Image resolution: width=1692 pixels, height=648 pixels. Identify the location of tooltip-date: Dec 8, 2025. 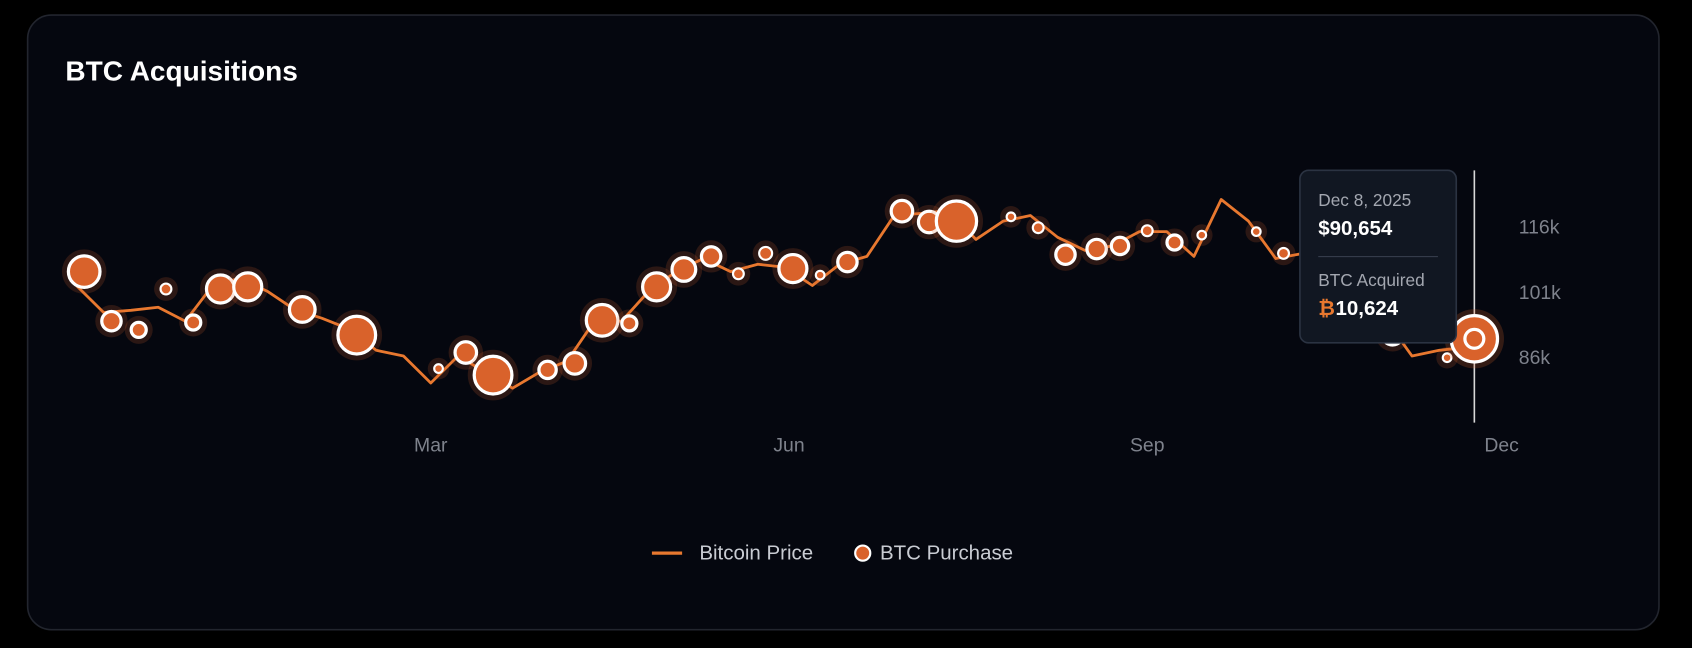
(1364, 200).